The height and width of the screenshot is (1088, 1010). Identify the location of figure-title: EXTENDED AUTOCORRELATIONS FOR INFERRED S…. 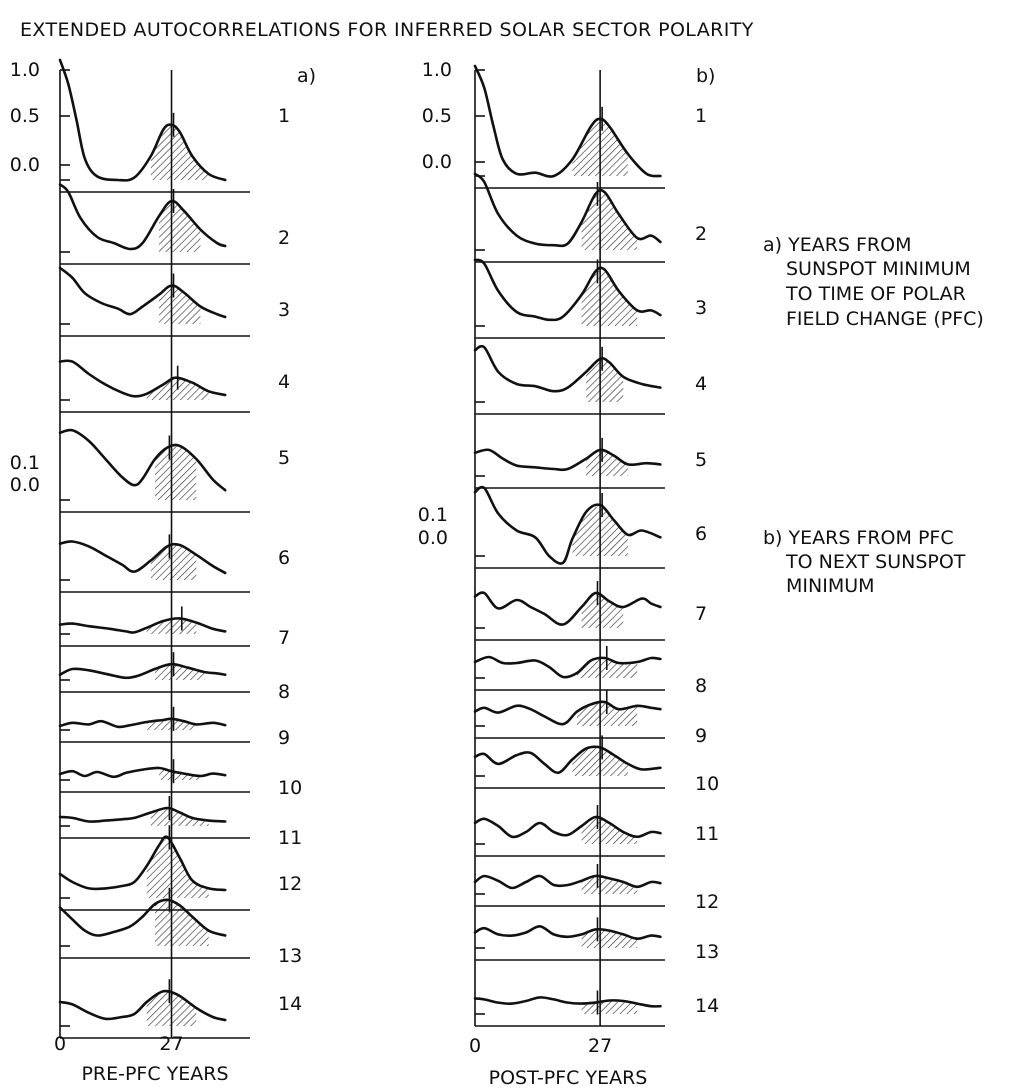
(387, 30).